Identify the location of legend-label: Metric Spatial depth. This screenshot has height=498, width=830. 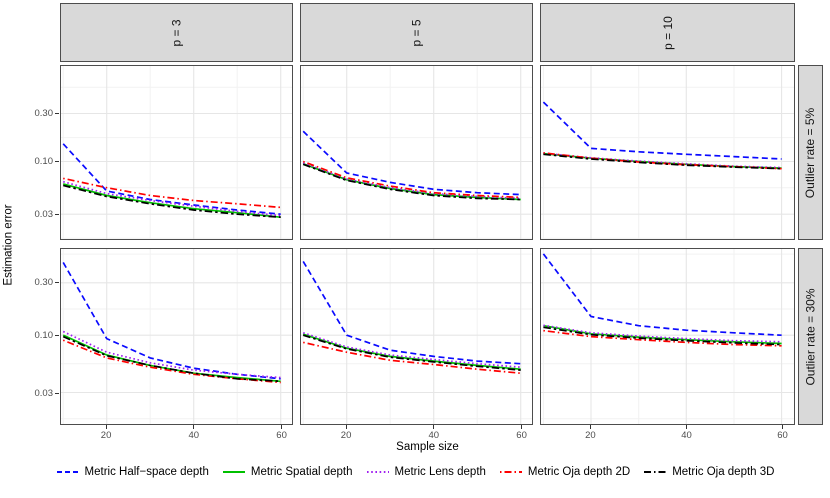
(301, 472).